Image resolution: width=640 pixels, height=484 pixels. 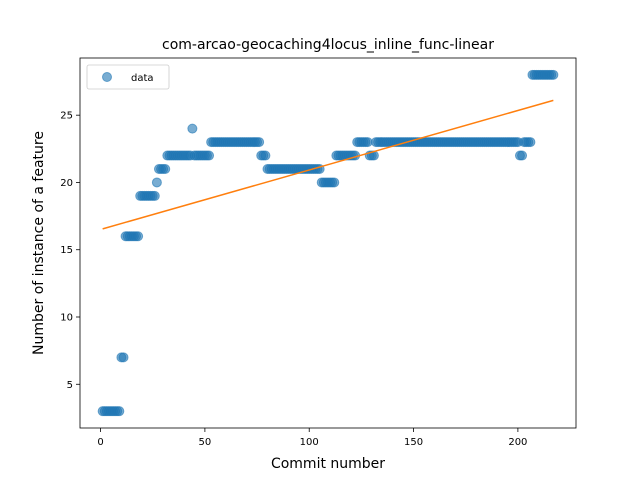 What do you see at coordinates (107, 77) in the screenshot?
I see `legend-marker-data` at bounding box center [107, 77].